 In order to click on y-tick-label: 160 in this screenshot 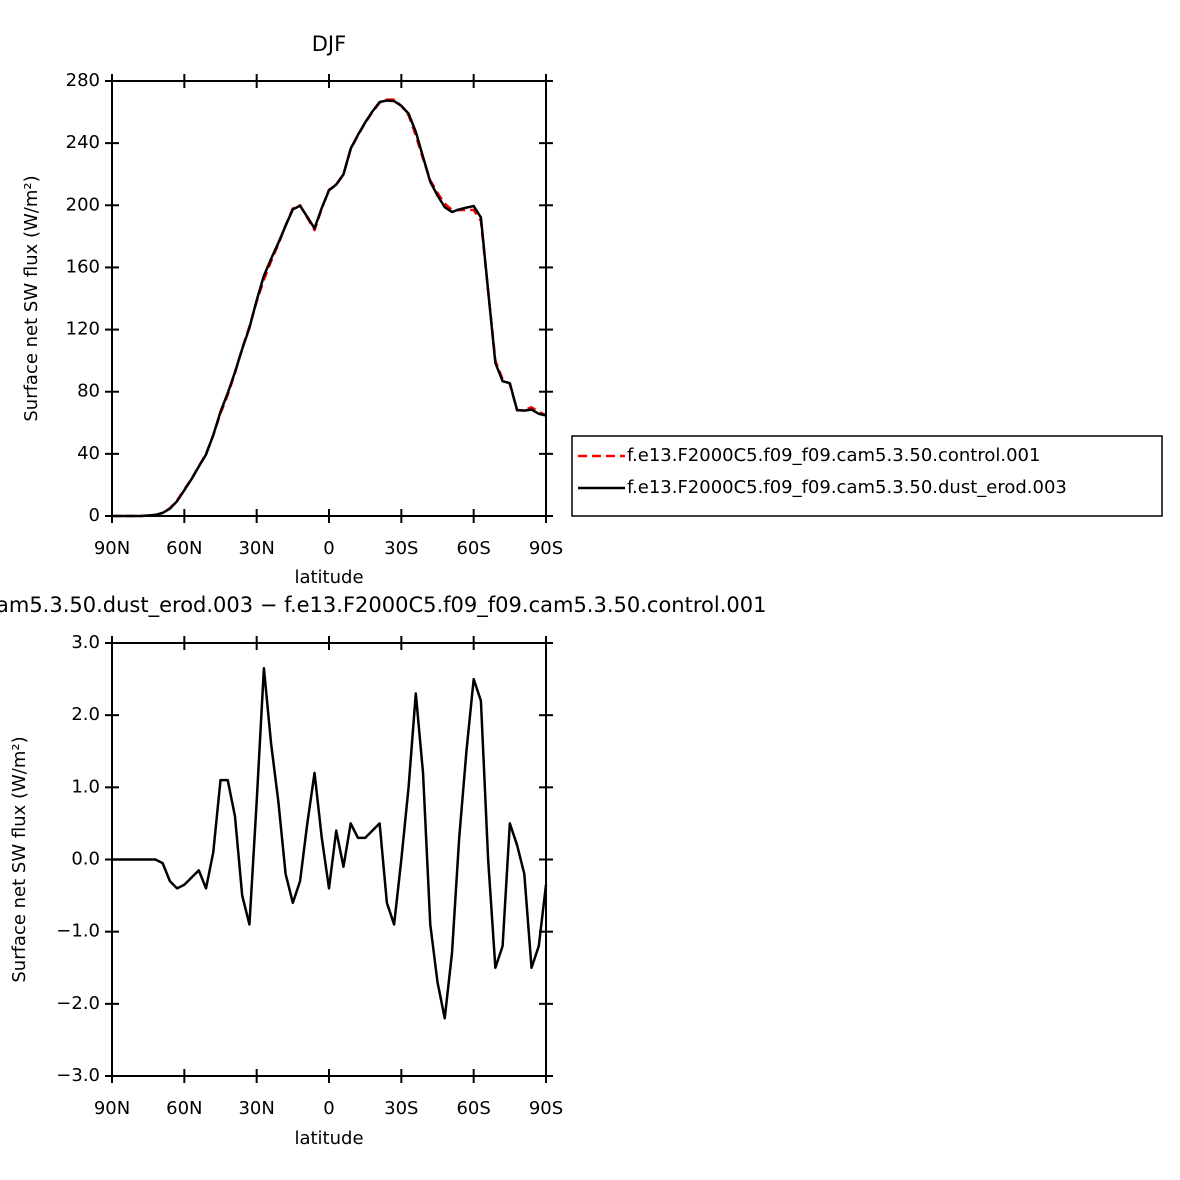, I will do `click(83, 266)`.